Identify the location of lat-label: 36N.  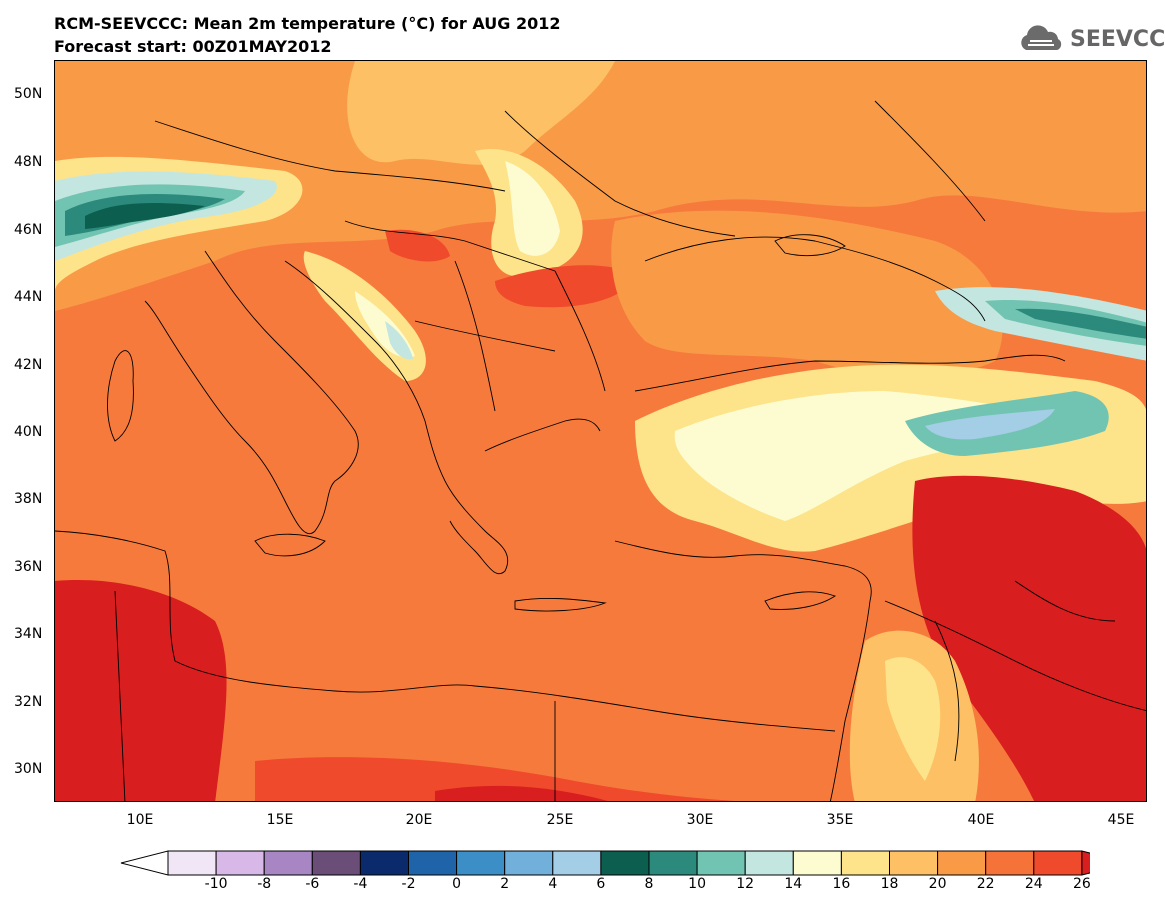
(28, 567).